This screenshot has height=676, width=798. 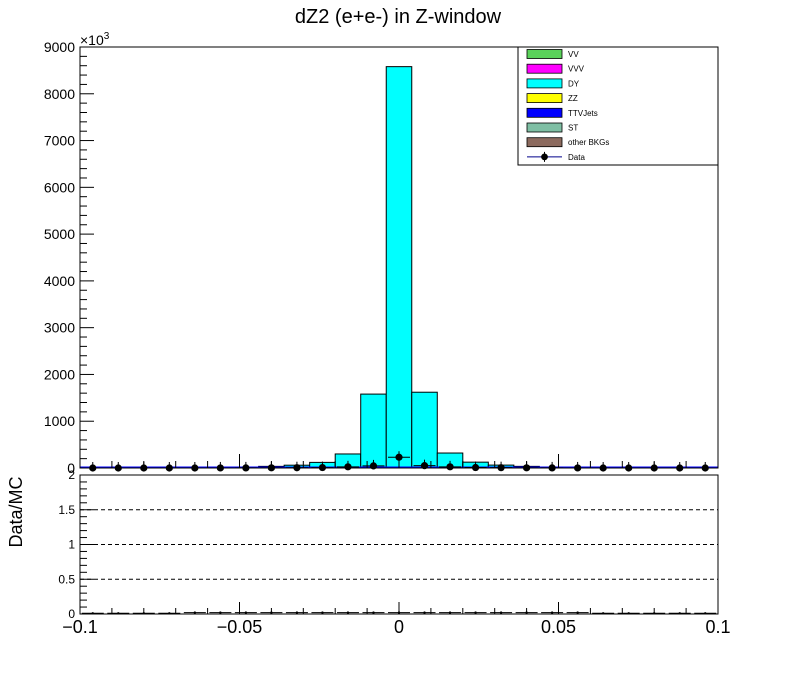 What do you see at coordinates (574, 83) in the screenshot?
I see `legend-label: DY` at bounding box center [574, 83].